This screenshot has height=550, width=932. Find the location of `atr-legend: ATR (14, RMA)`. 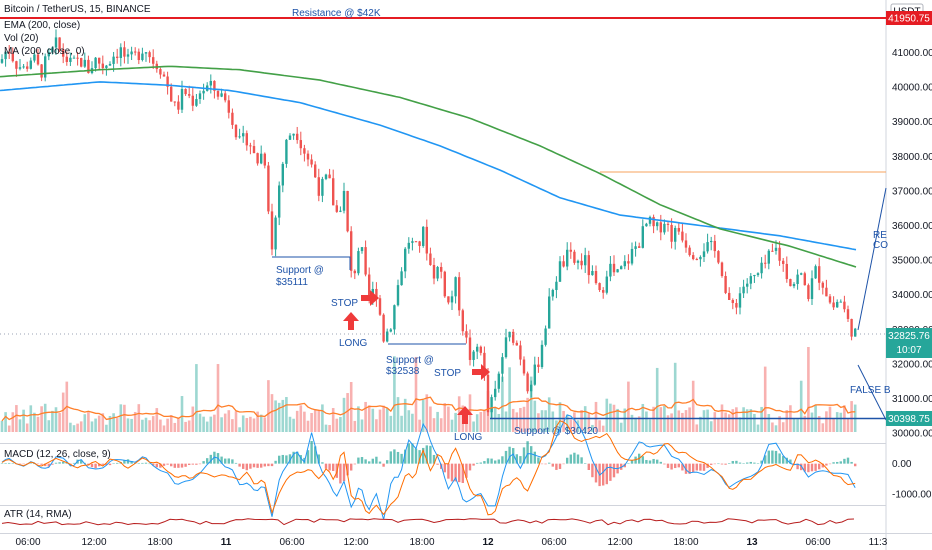

atr-legend: ATR (14, RMA) is located at coordinates (38, 514).